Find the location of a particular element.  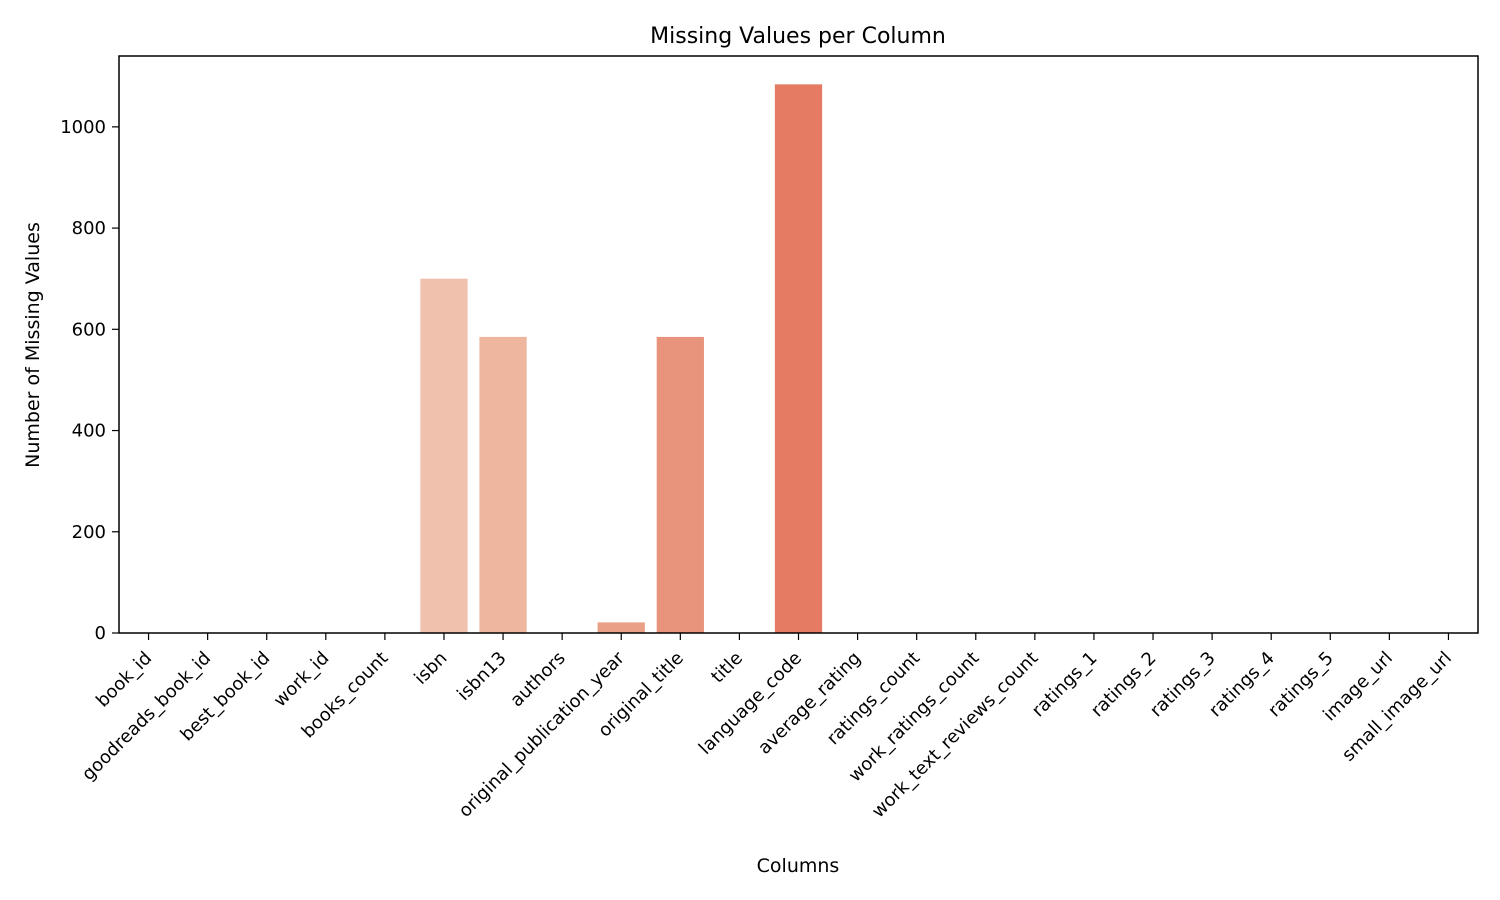

x-tick-label: language_code is located at coordinates (750, 703).